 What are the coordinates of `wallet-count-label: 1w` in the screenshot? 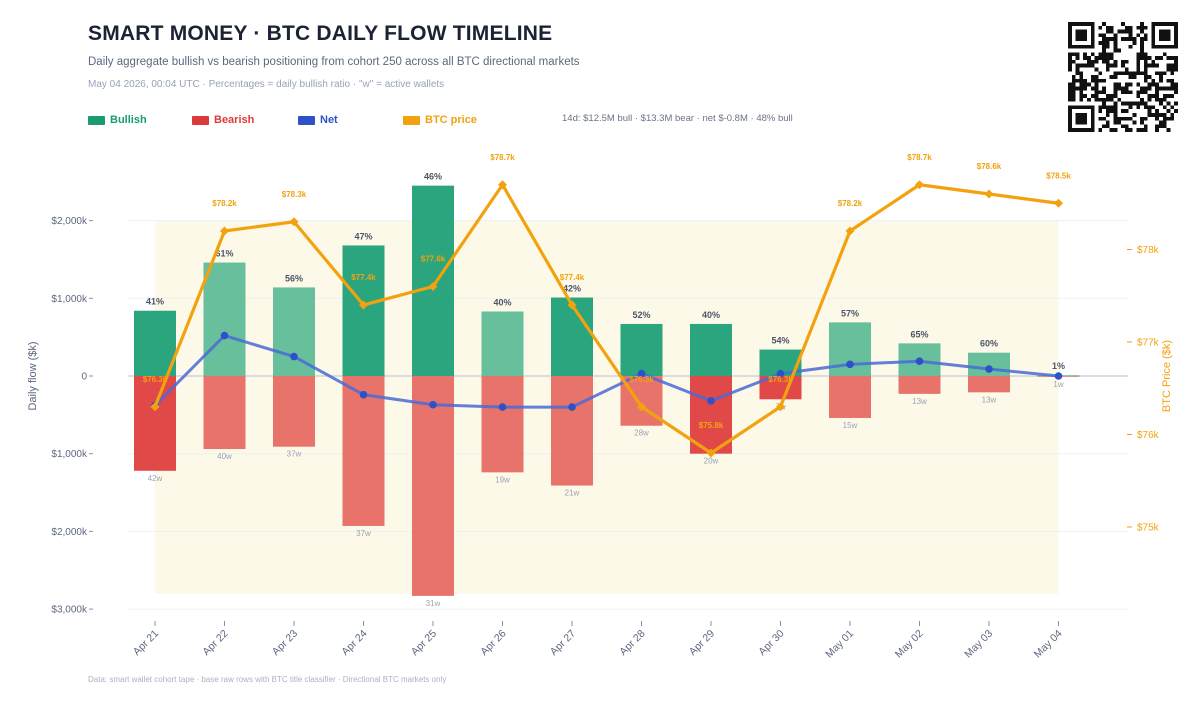 It's located at (1058, 384).